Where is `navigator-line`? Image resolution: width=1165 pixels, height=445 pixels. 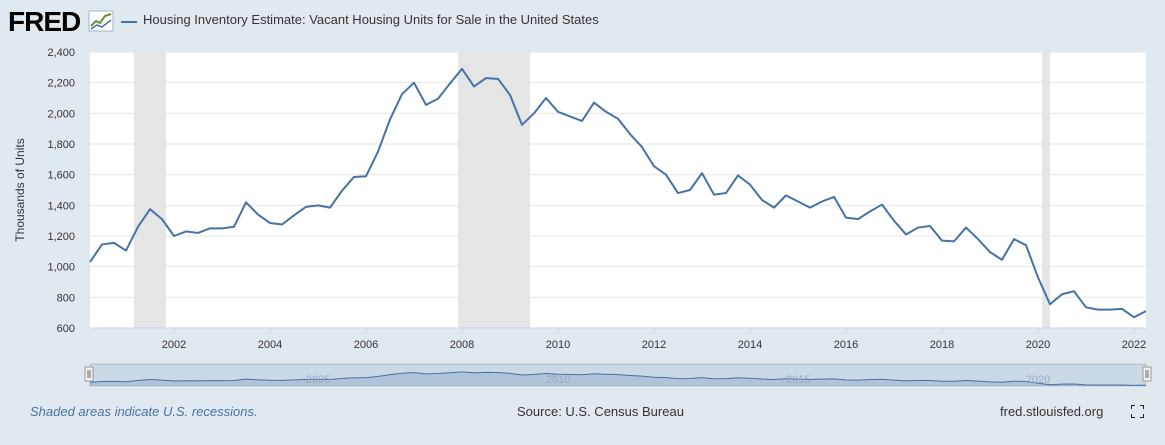
navigator-line is located at coordinates (618, 378).